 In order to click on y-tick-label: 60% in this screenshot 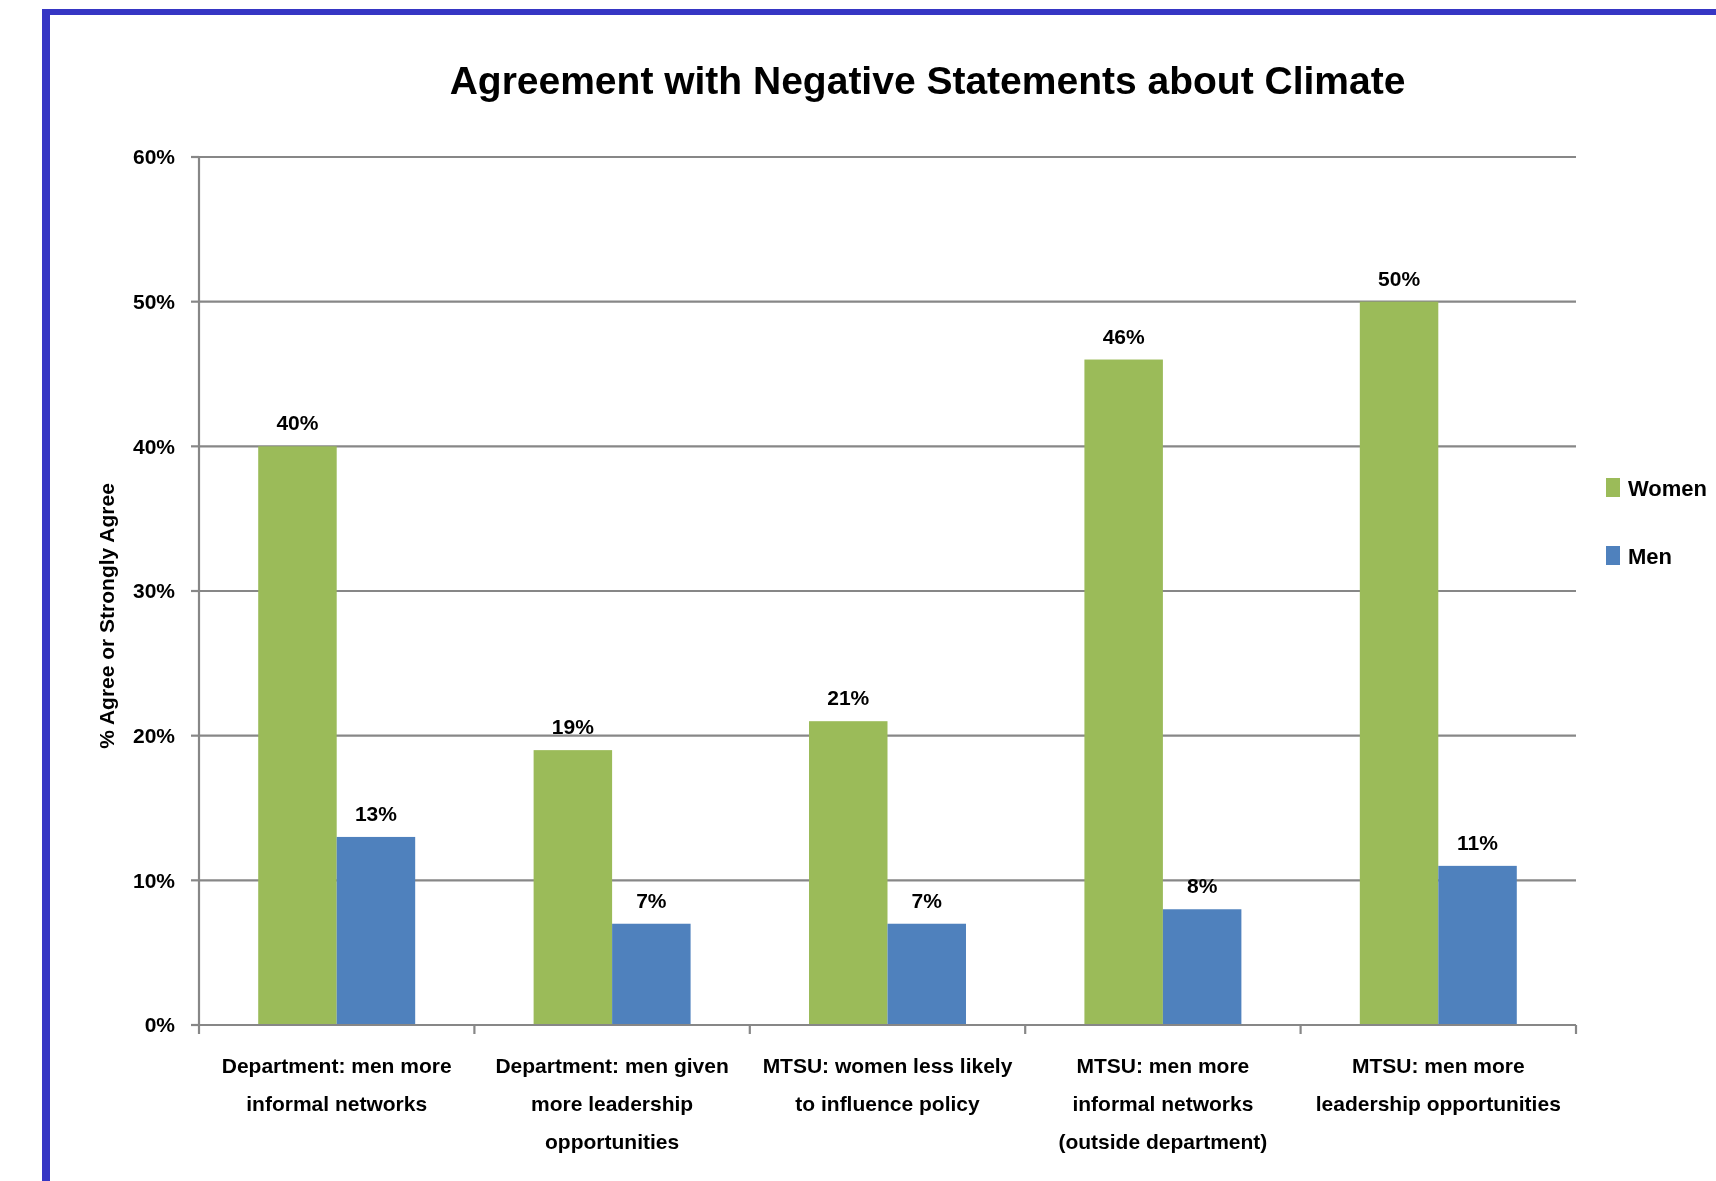, I will do `click(154, 157)`.